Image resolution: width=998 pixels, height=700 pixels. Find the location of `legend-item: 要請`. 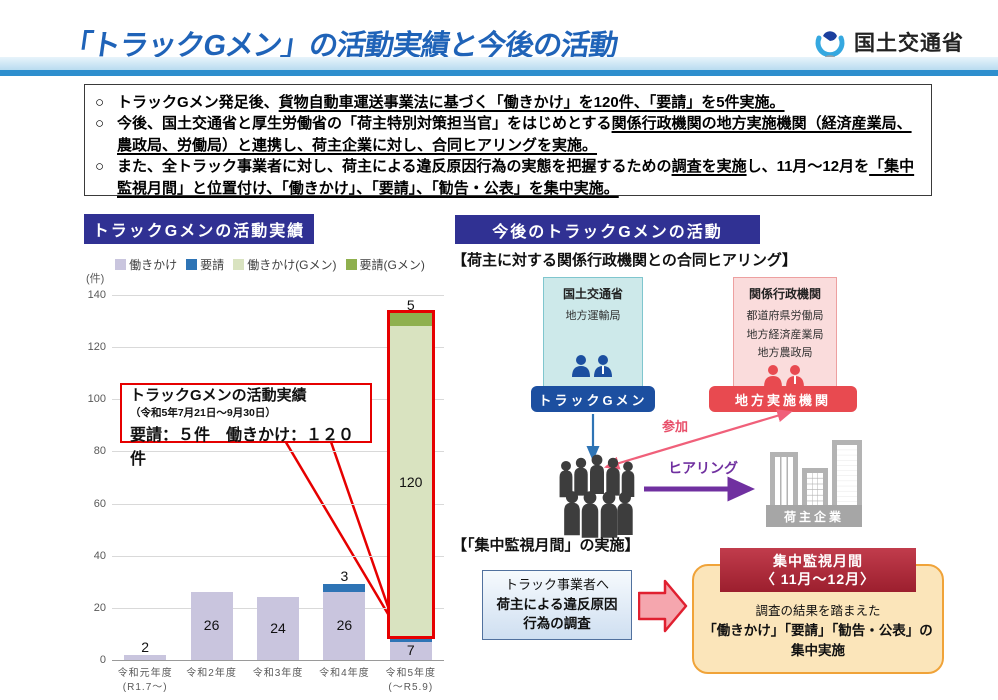

legend-item: 要請 is located at coordinates (205, 264).